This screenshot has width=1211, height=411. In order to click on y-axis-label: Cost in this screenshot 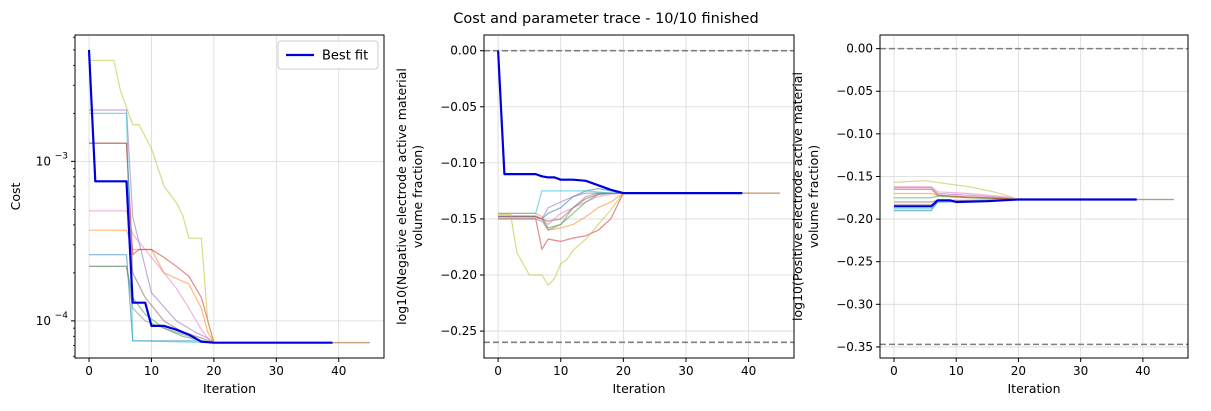, I will do `click(15, 197)`.